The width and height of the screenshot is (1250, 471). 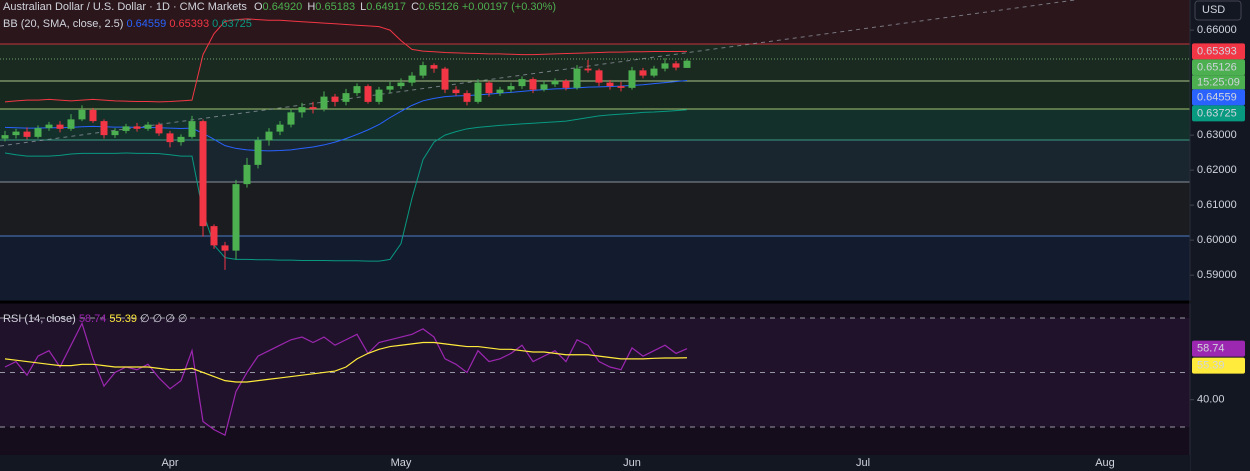 What do you see at coordinates (169, 463) in the screenshot?
I see `x-tick-label: Apr` at bounding box center [169, 463].